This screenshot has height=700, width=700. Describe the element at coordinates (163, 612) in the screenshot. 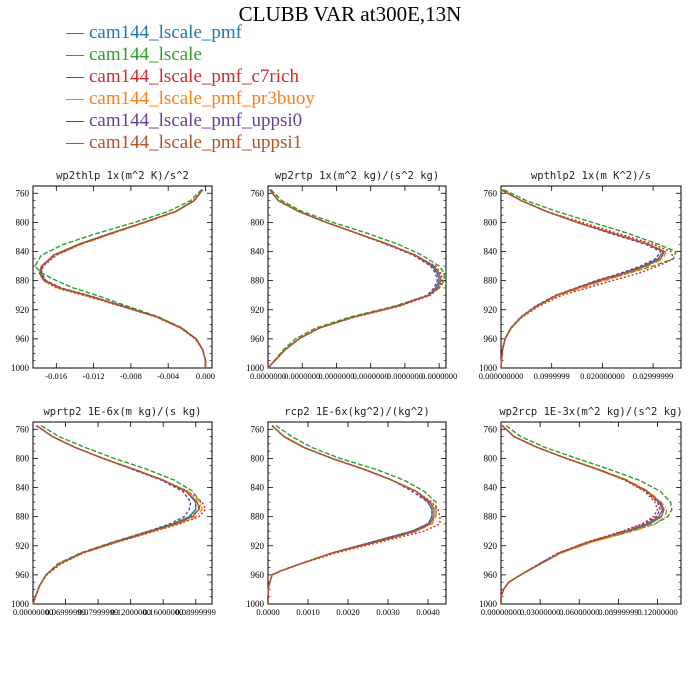

I see `x-tick-label: 0.16000000` at that location.